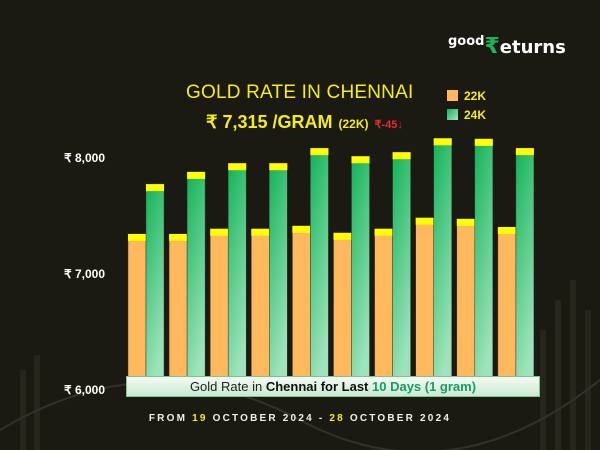  What do you see at coordinates (452, 114) in the screenshot?
I see `legend-swatch-24k` at bounding box center [452, 114].